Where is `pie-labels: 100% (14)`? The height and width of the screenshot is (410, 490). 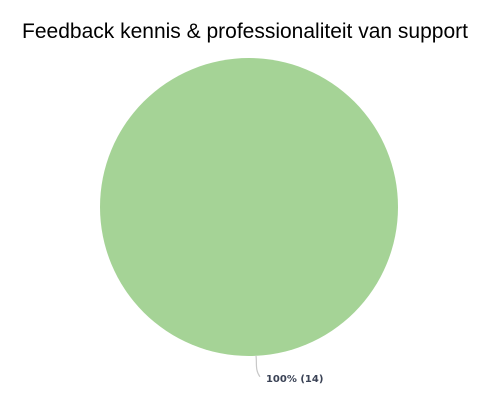
pie-labels: 100% (14) is located at coordinates (289, 370).